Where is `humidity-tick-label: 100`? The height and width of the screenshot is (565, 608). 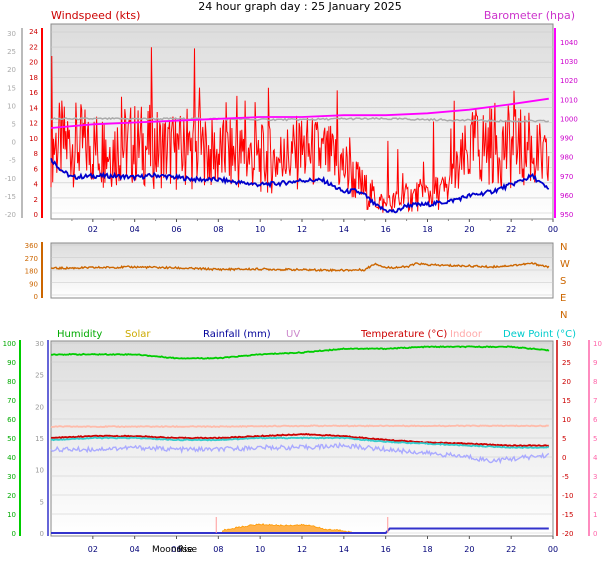
humidity-tick-label: 100 is located at coordinates (9, 344).